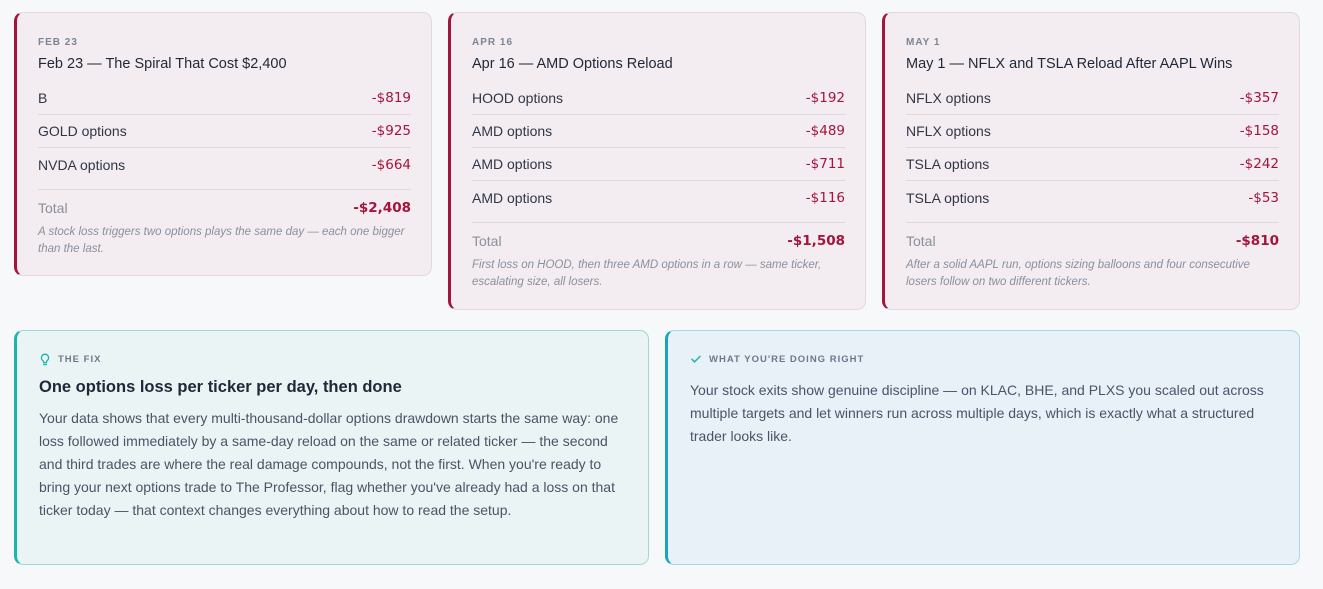 The height and width of the screenshot is (589, 1323). Describe the element at coordinates (1259, 131) in the screenshot. I see `trade-amount: -$158` at that location.